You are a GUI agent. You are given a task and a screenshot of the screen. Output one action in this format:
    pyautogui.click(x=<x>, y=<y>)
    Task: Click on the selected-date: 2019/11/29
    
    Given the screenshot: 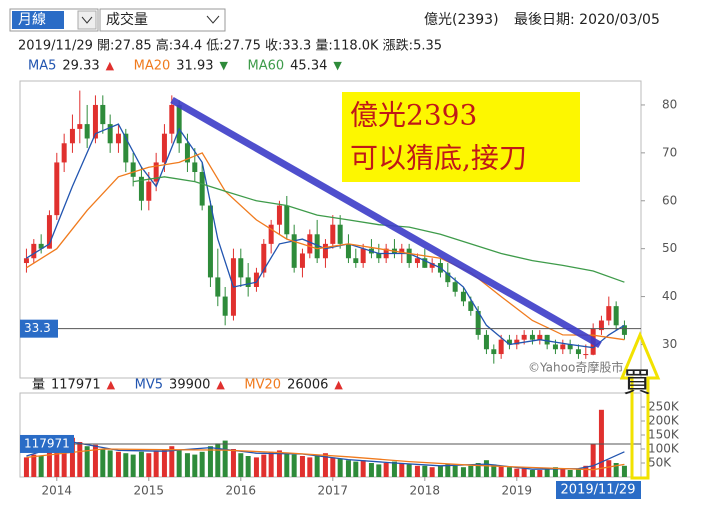 What is the action you would take?
    pyautogui.click(x=598, y=490)
    